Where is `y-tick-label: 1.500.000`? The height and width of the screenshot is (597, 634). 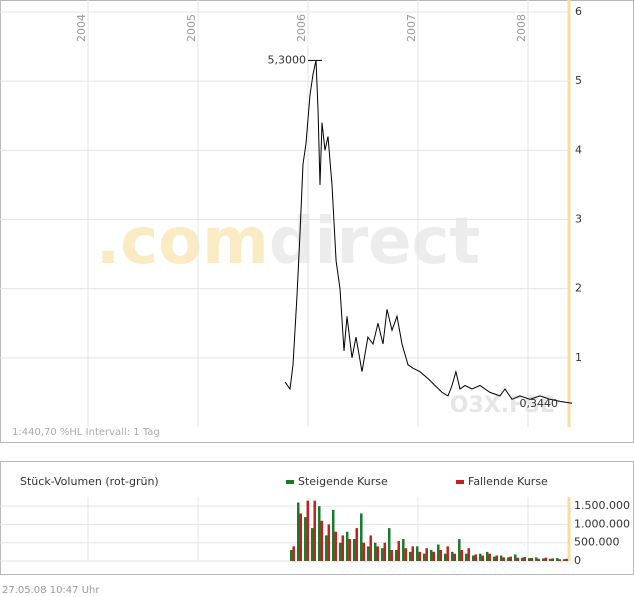 y-tick-label: 1.500.000 is located at coordinates (602, 505).